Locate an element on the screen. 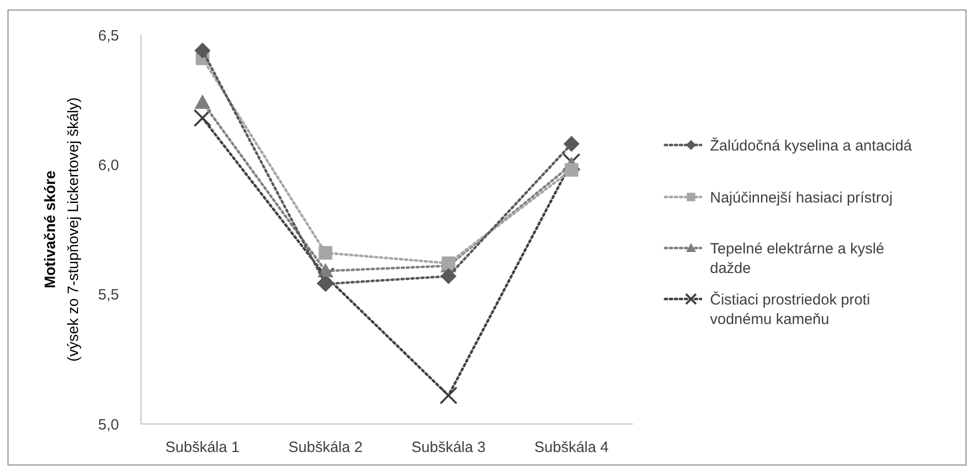 This screenshot has height=473, width=974. y-tick-label: 5,0 is located at coordinates (108, 425).